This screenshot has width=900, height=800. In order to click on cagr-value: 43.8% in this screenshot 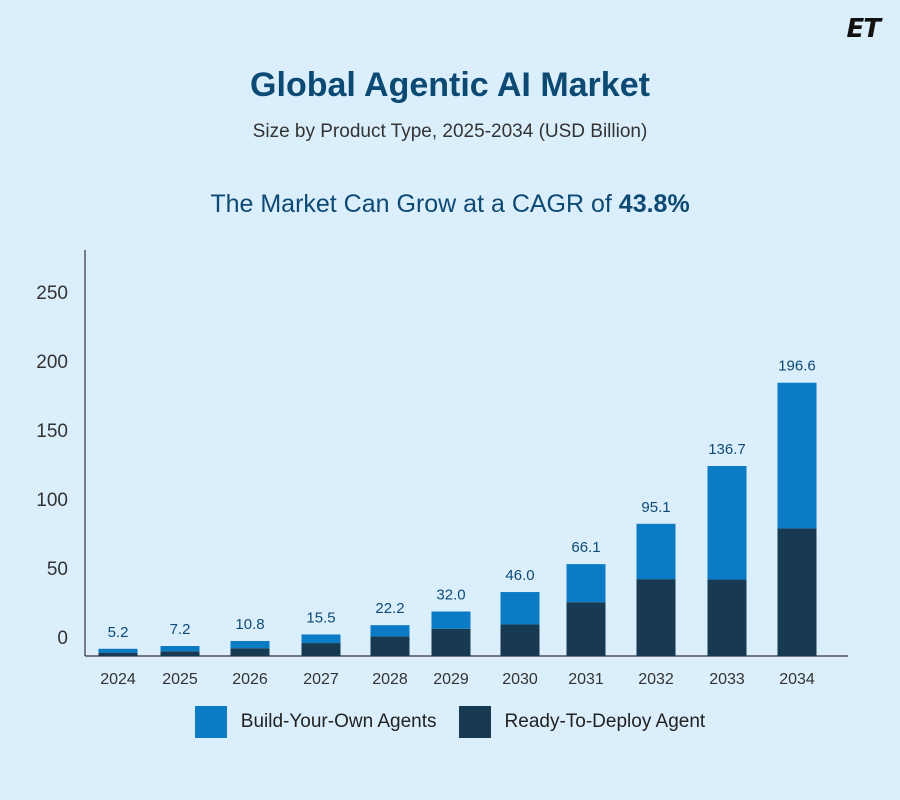, I will do `click(654, 204)`.